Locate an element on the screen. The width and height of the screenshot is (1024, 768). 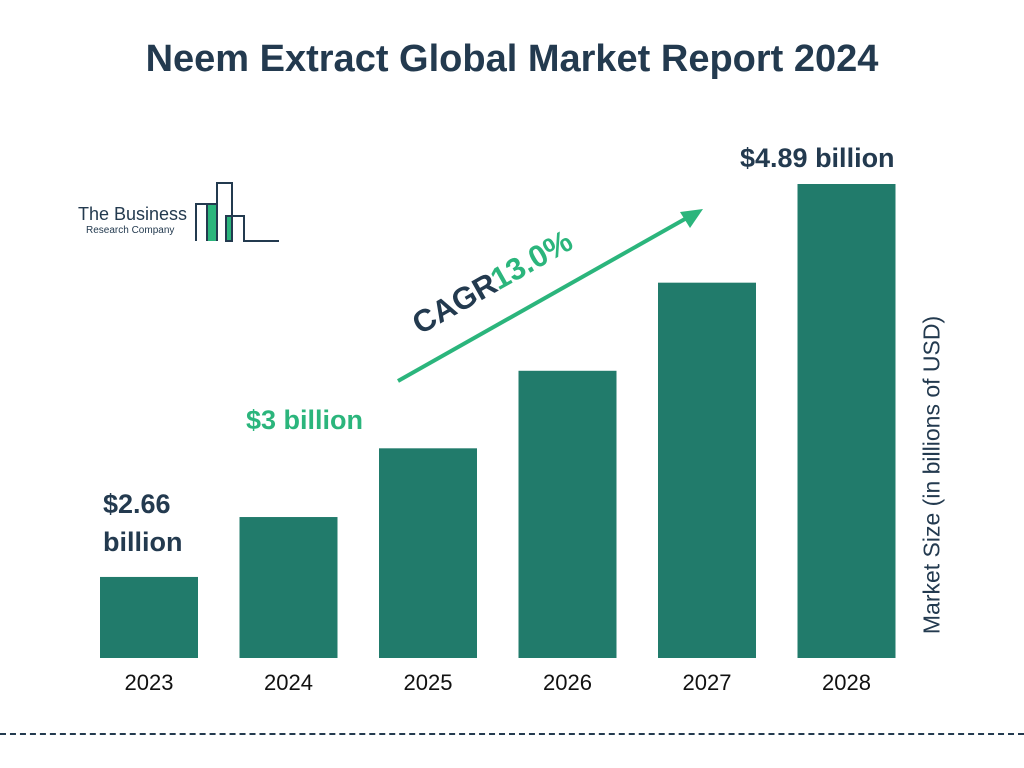
logo: The Business Research Company is located at coordinates (183, 213).